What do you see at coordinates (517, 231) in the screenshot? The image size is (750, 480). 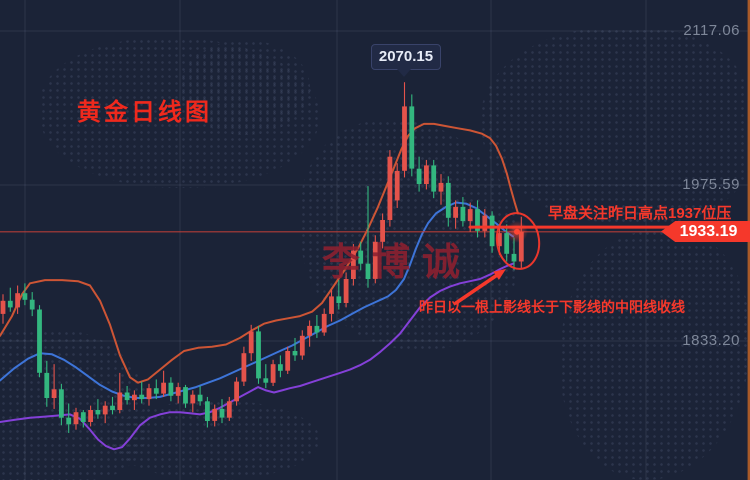 I see `price-glow-dot` at bounding box center [517, 231].